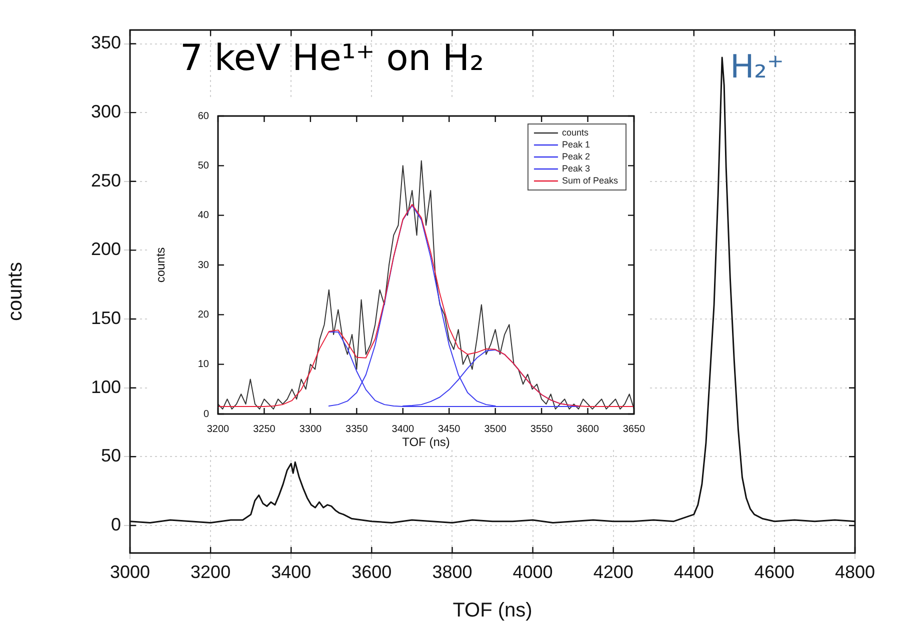  What do you see at coordinates (332, 58) in the screenshot?
I see `chart-title: 7 keV He¹⁺ on H₂` at bounding box center [332, 58].